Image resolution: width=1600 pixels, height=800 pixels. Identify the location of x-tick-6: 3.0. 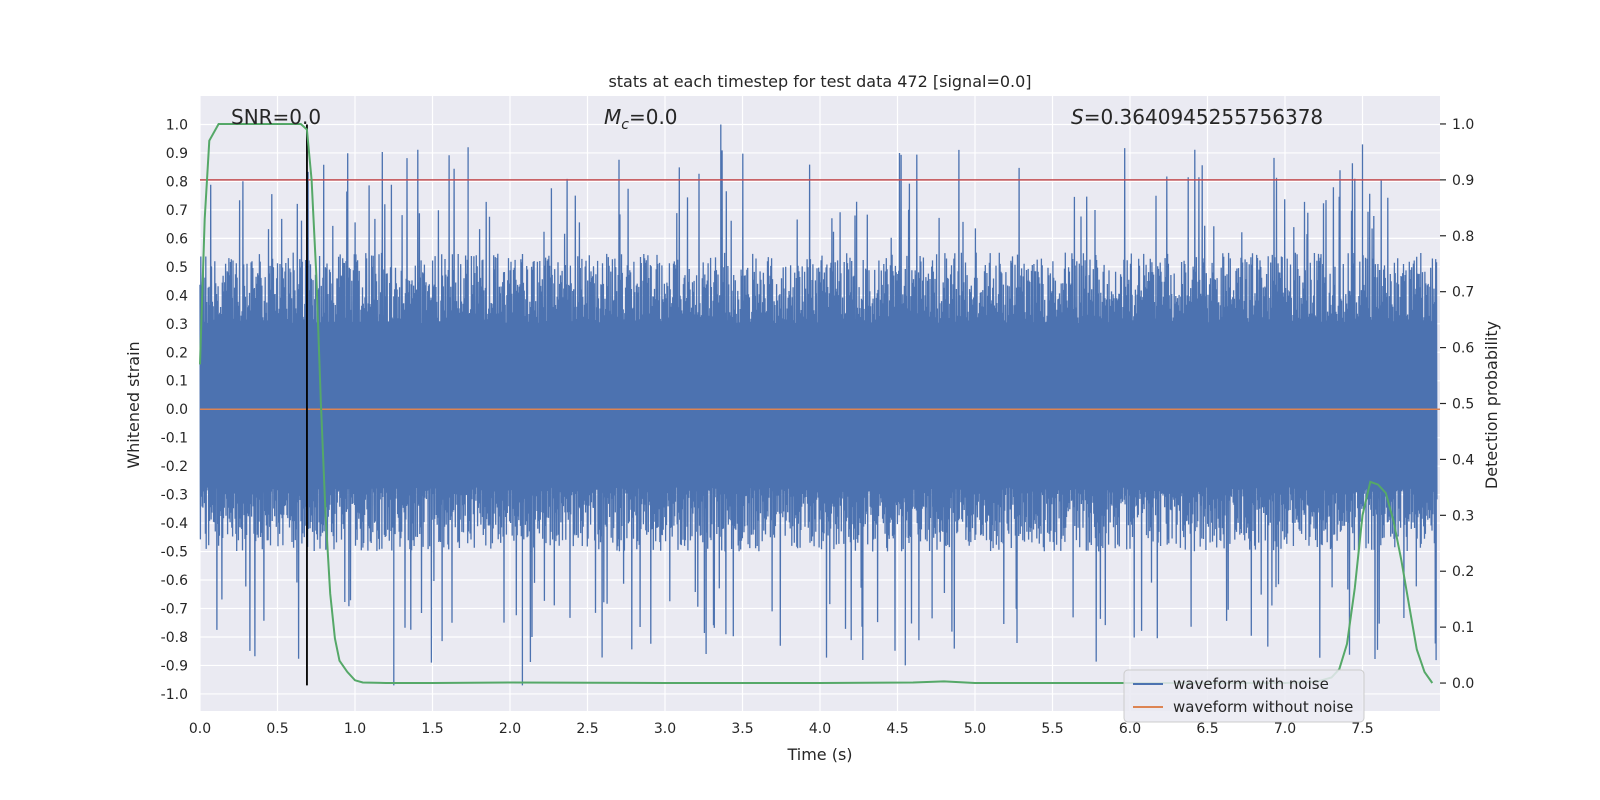
(665, 729).